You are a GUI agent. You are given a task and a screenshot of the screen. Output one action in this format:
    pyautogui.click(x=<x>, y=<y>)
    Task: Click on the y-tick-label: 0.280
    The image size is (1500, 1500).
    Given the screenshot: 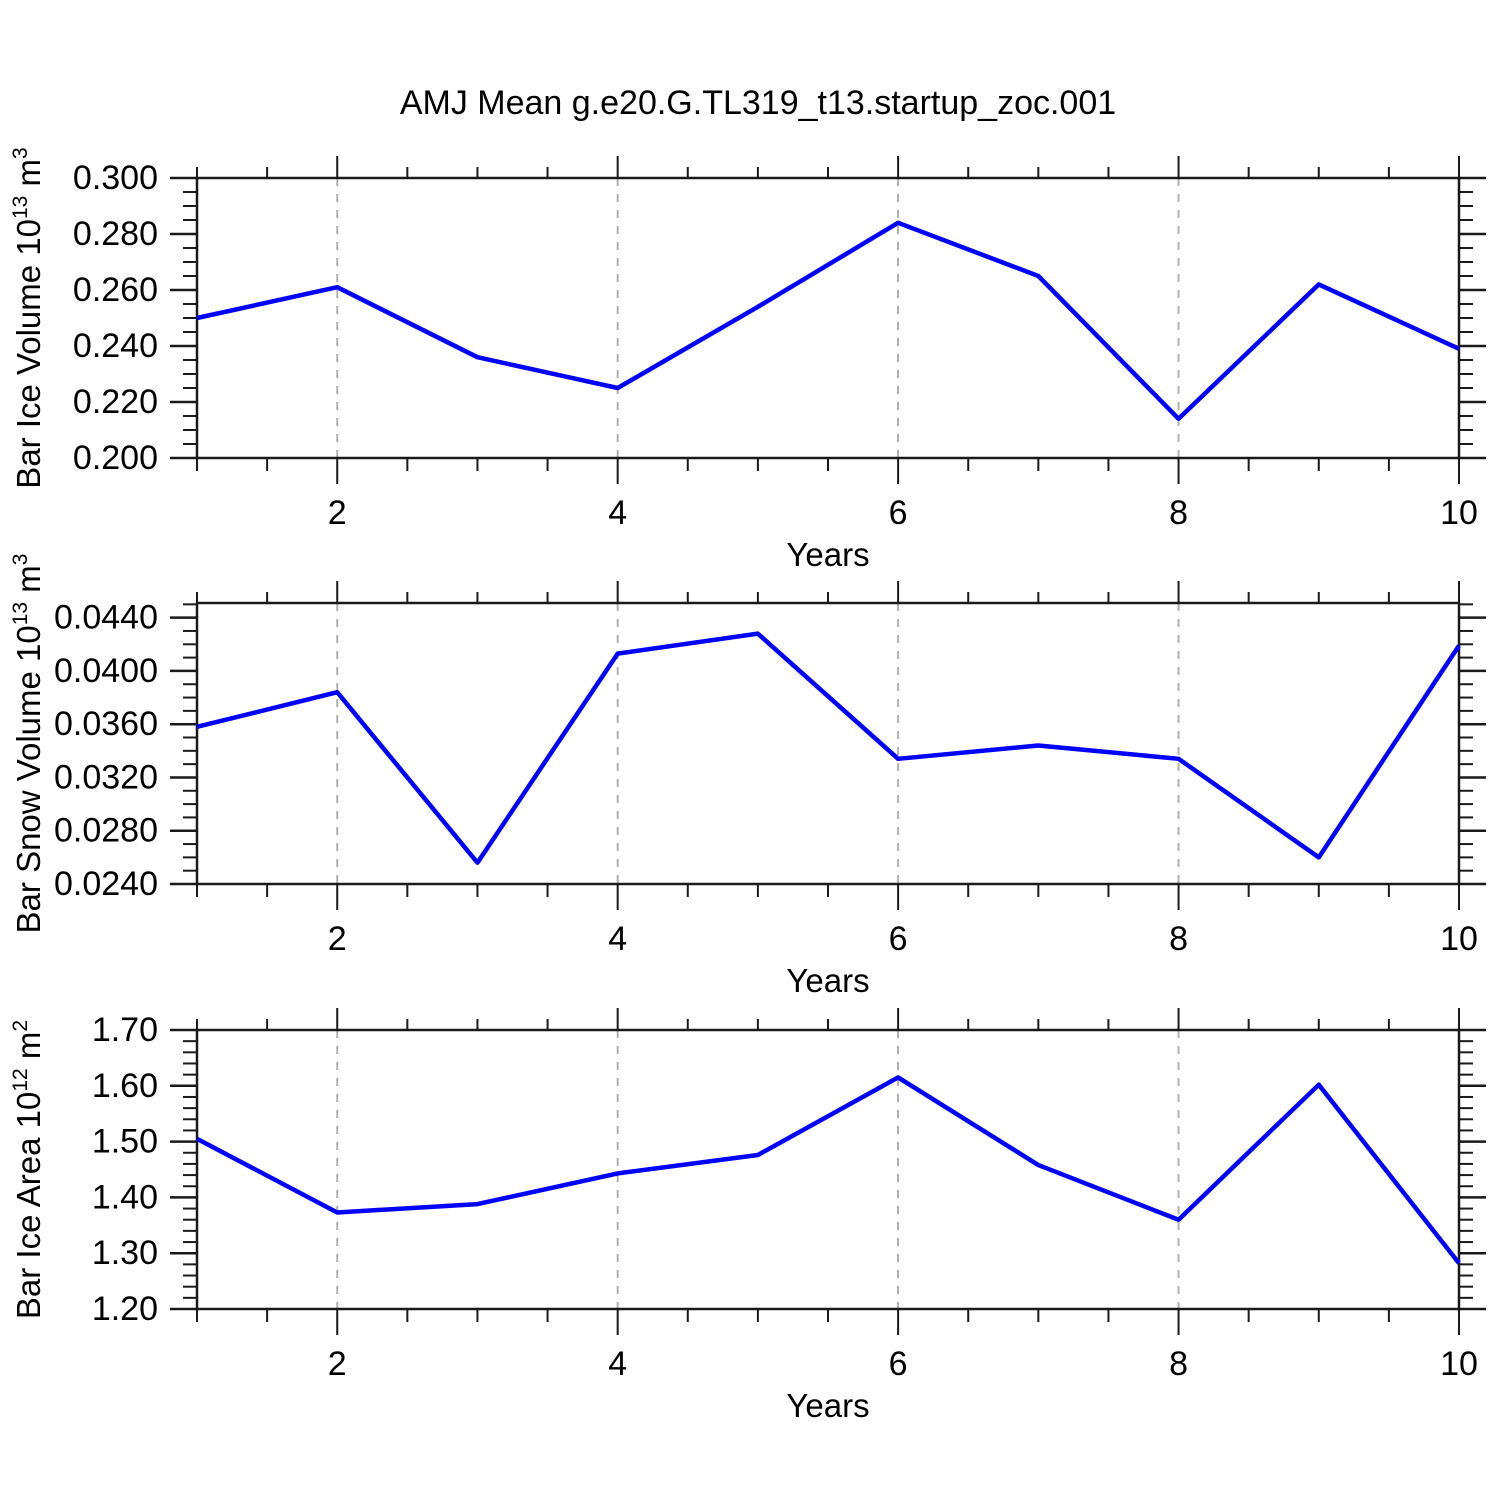 What is the action you would take?
    pyautogui.click(x=115, y=234)
    